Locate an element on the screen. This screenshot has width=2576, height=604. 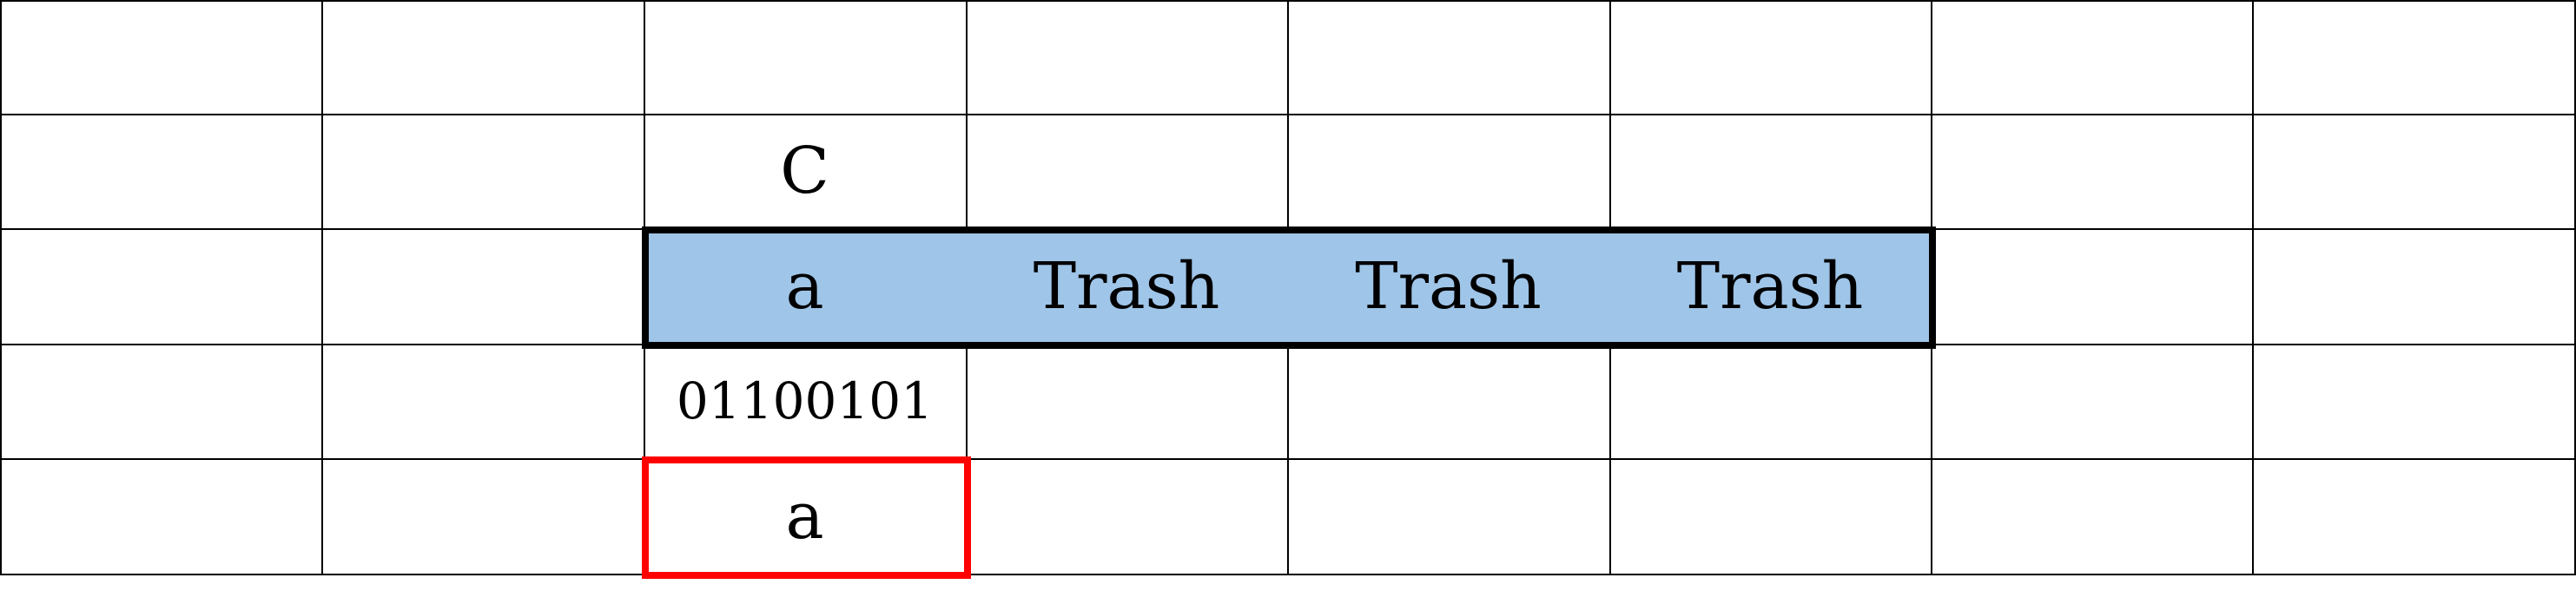
grid-cell-r3-c1 is located at coordinates (483, 402).